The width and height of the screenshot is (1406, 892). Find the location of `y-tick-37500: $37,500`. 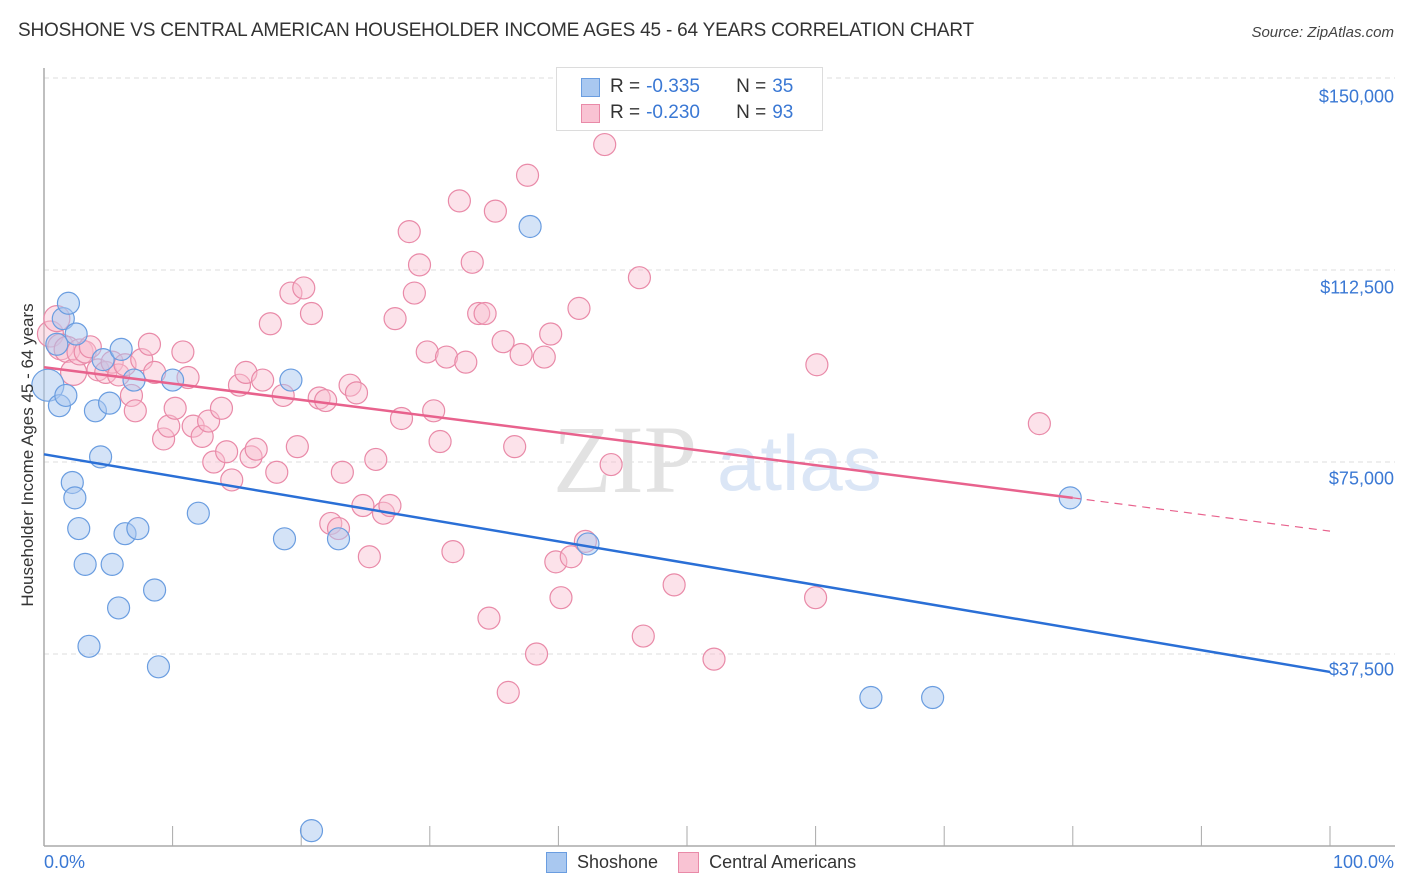

y-tick-37500: $37,500 is located at coordinates (1361, 669).